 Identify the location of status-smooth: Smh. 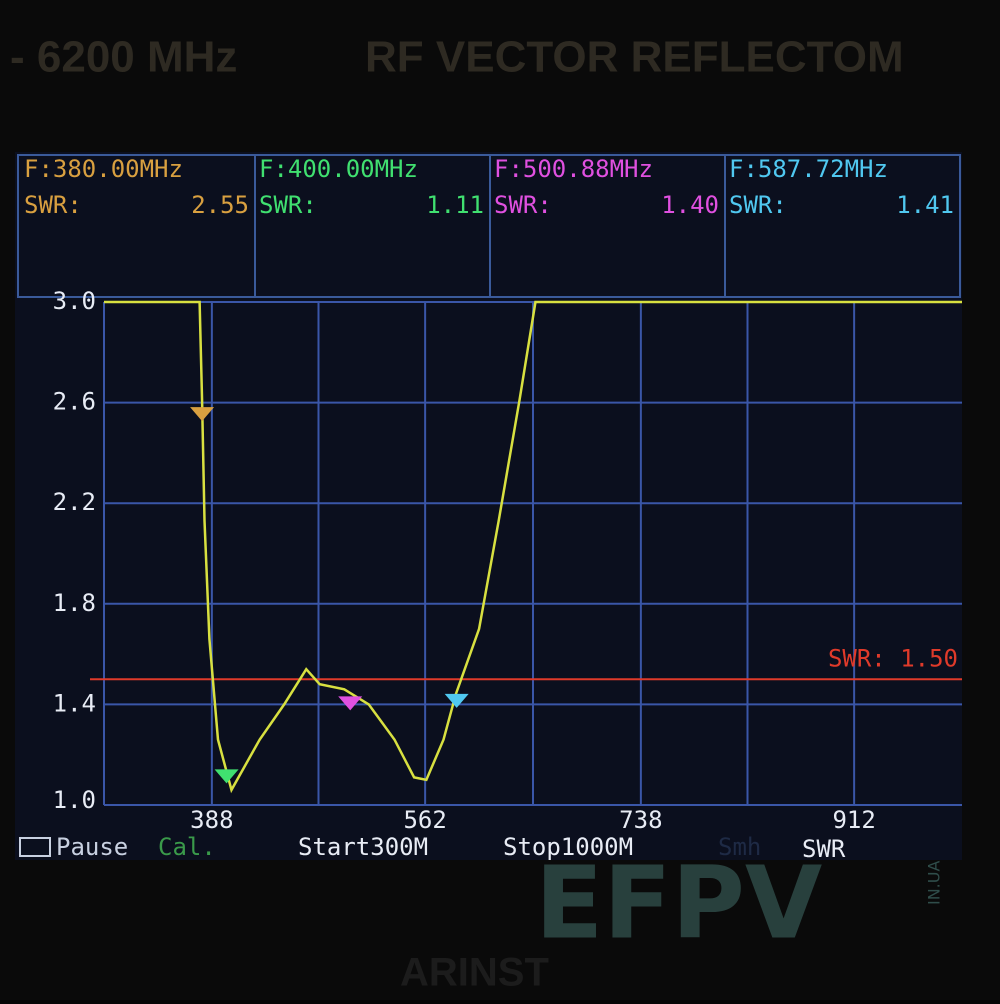
(739, 847).